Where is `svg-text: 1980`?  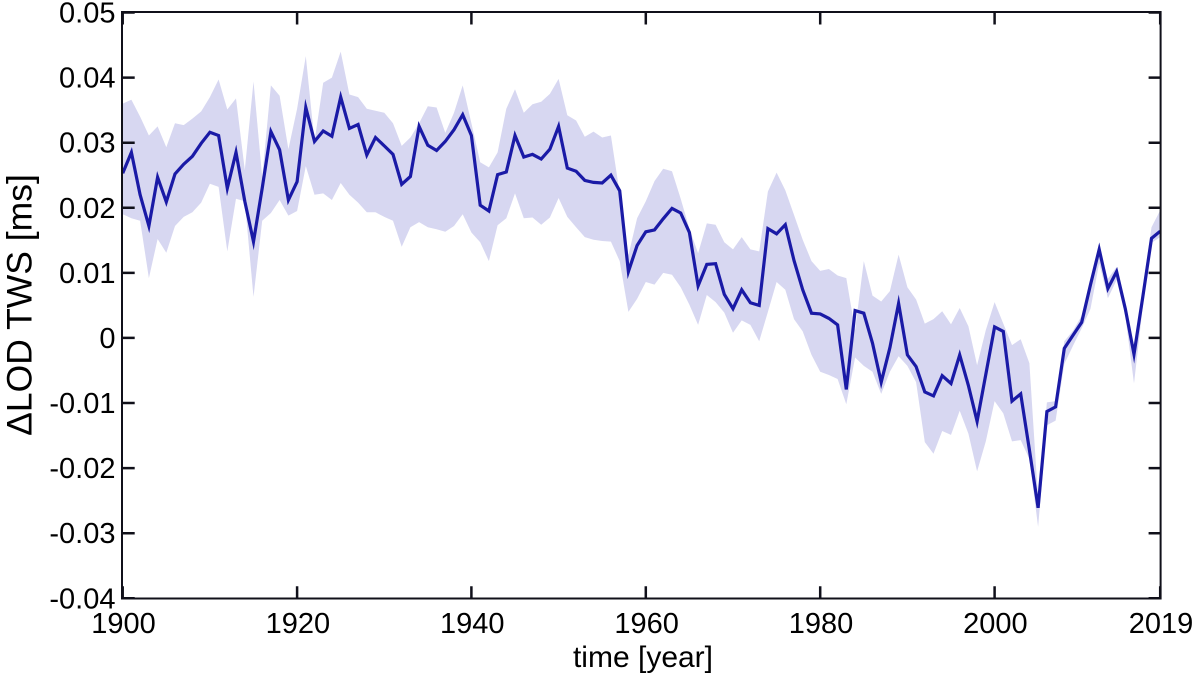
svg-text: 1980 is located at coordinates (821, 624).